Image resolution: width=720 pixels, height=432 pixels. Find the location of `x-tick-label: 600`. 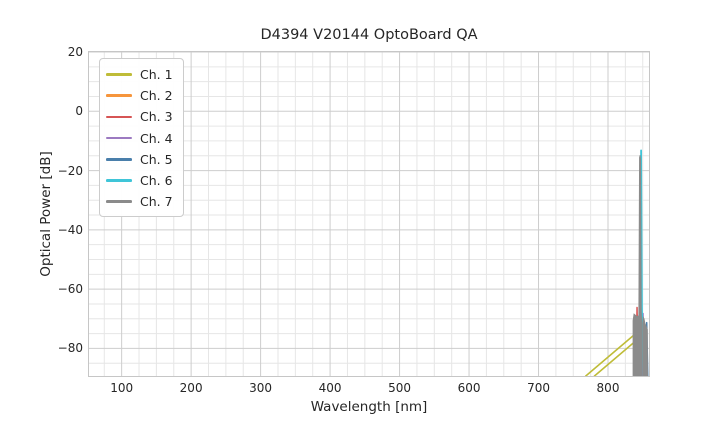

x-tick-label: 600 is located at coordinates (469, 388).